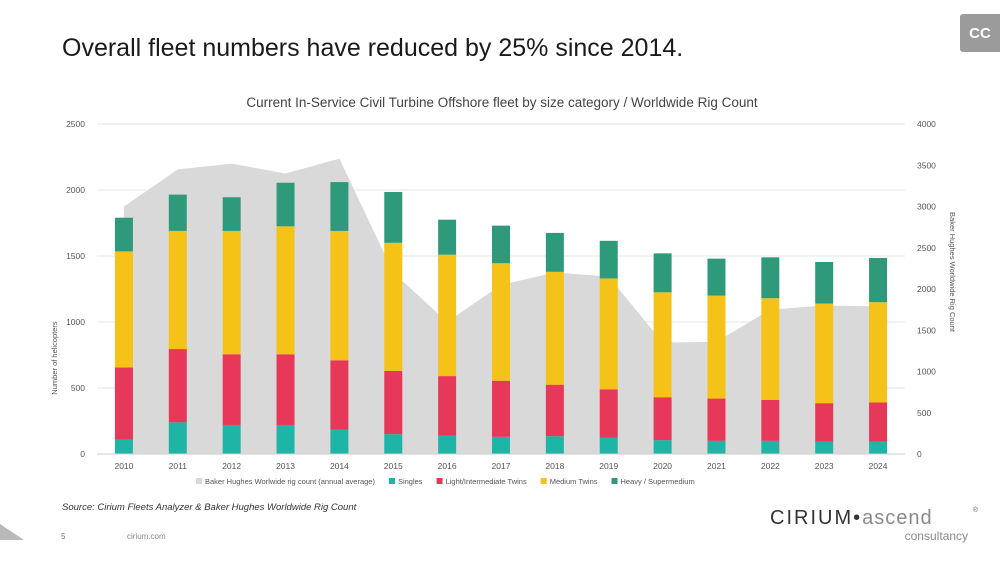 This screenshot has width=1000, height=563. What do you see at coordinates (178, 466) in the screenshot?
I see `x-tick-label: 2011` at bounding box center [178, 466].